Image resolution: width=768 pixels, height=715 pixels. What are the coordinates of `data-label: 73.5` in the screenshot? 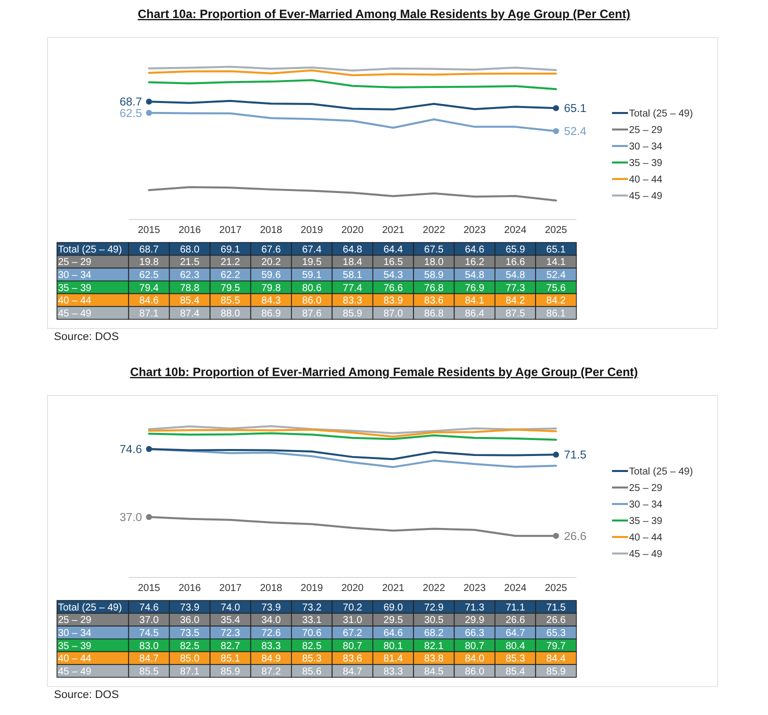 It's located at (190, 633).